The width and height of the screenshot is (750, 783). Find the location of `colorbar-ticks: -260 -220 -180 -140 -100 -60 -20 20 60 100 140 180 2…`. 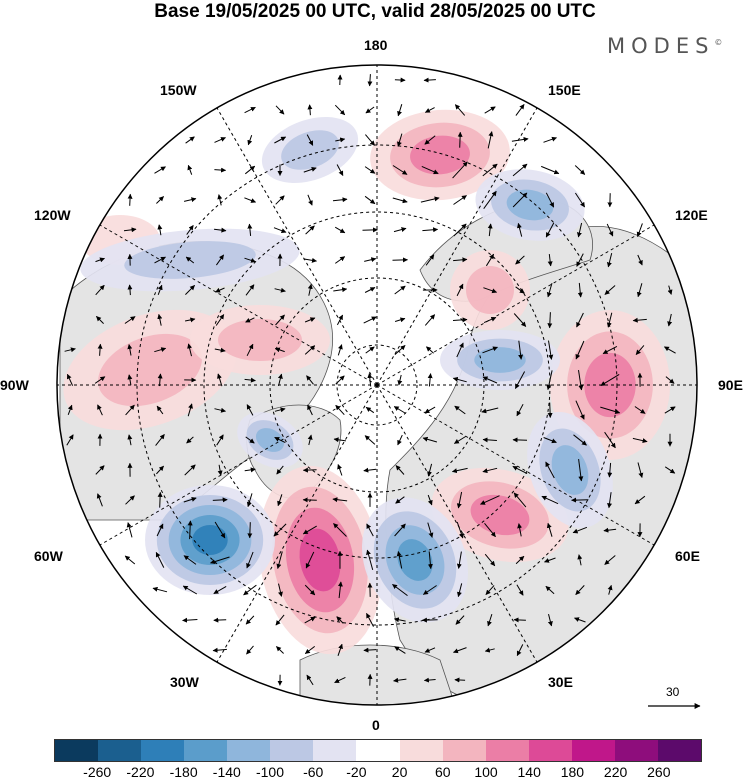

colorbar-ticks: -260 -220 -180 -140 -100 -60 -20 20 60 100 140 180 2… is located at coordinates (375, 773).